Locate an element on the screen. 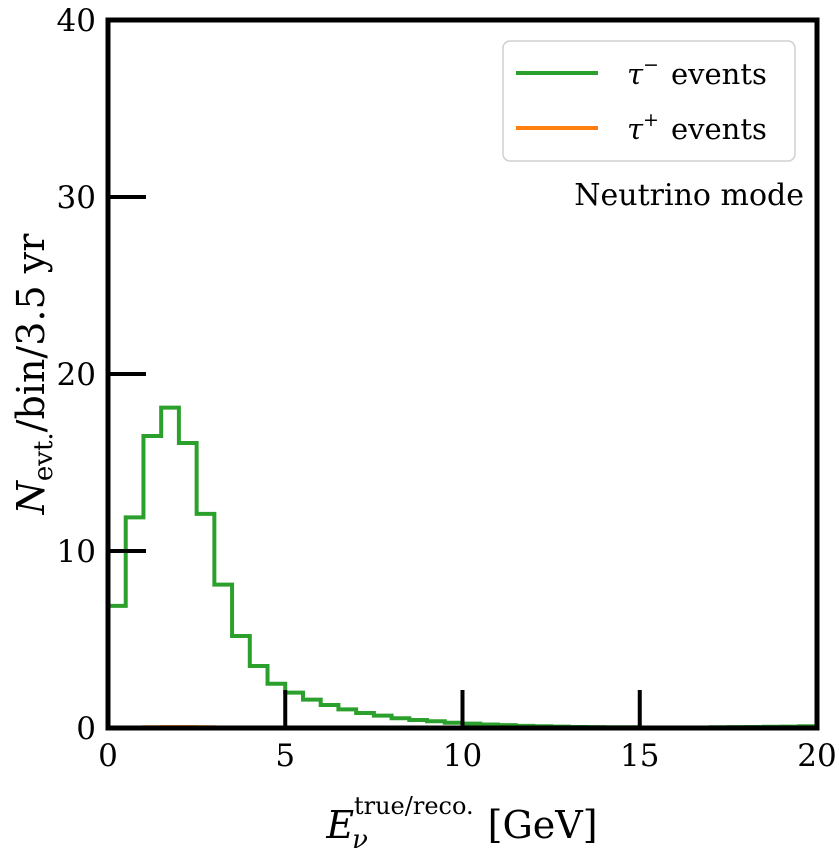  legend-text-tau-minus: events is located at coordinates (719, 74).